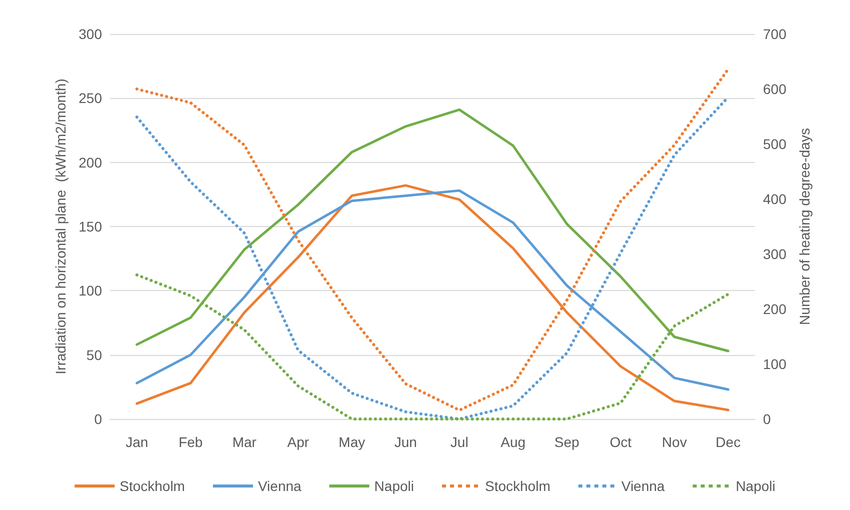 This screenshot has height=510, width=850. I want to click on y-tick-label: 300, so click(90, 34).